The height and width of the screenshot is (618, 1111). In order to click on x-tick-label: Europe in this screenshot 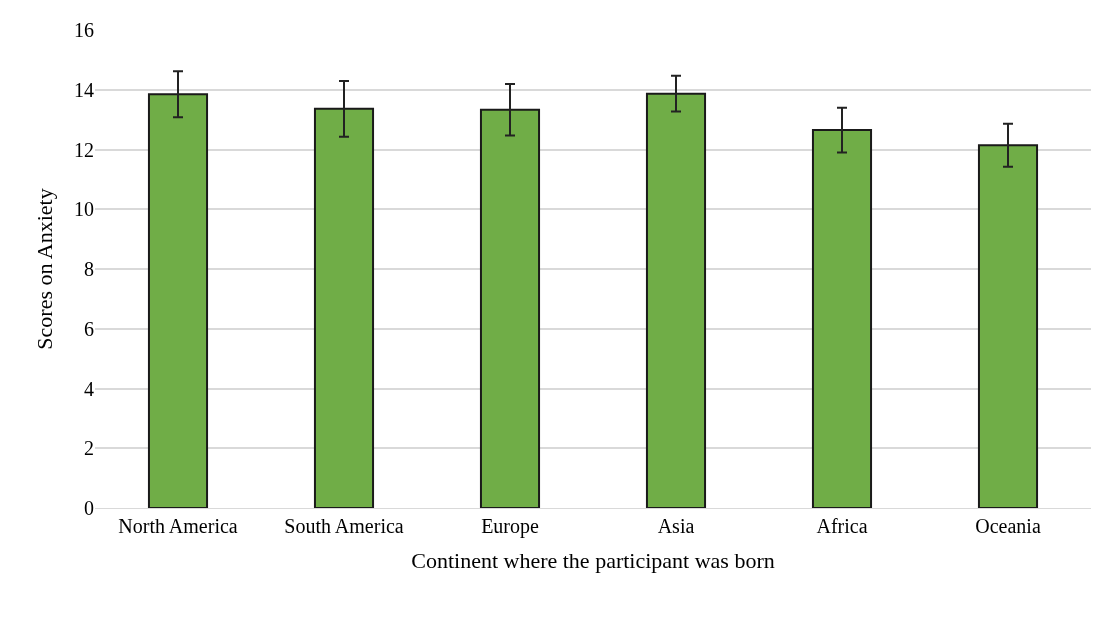, I will do `click(510, 526)`.